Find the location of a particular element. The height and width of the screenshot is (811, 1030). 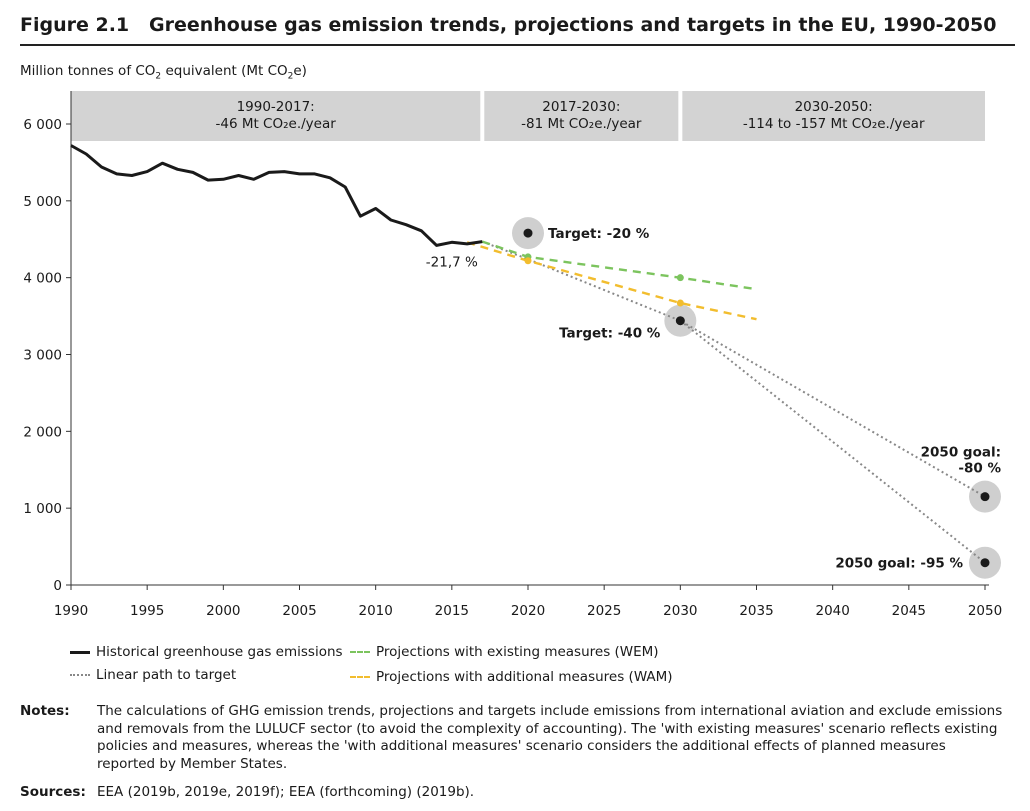

x-tick-label: 2040 is located at coordinates (832, 611).